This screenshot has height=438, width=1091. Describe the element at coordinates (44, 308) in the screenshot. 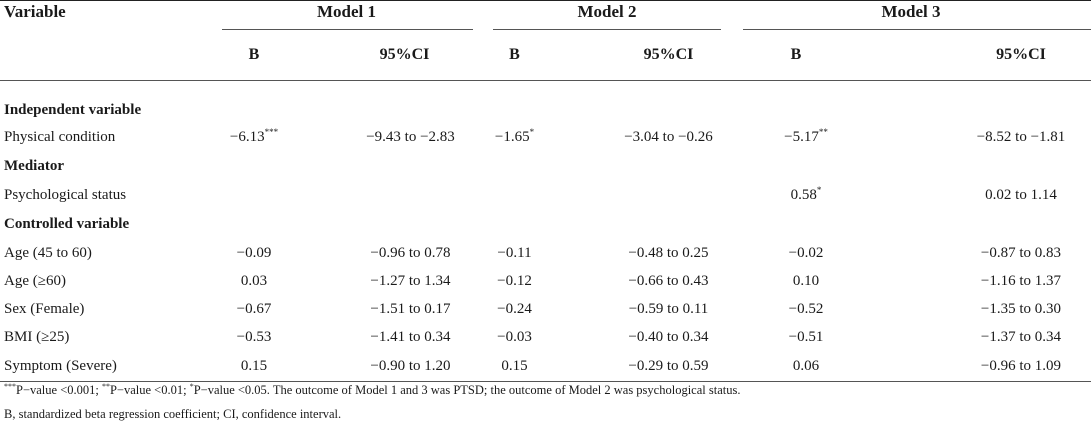

I see `row-label: Sex (Female)` at that location.